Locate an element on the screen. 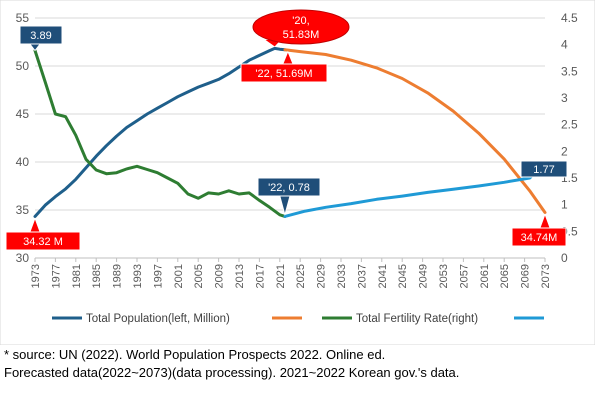 This screenshot has height=402, width=595. callout-population-2073: 34.74M is located at coordinates (539, 230).